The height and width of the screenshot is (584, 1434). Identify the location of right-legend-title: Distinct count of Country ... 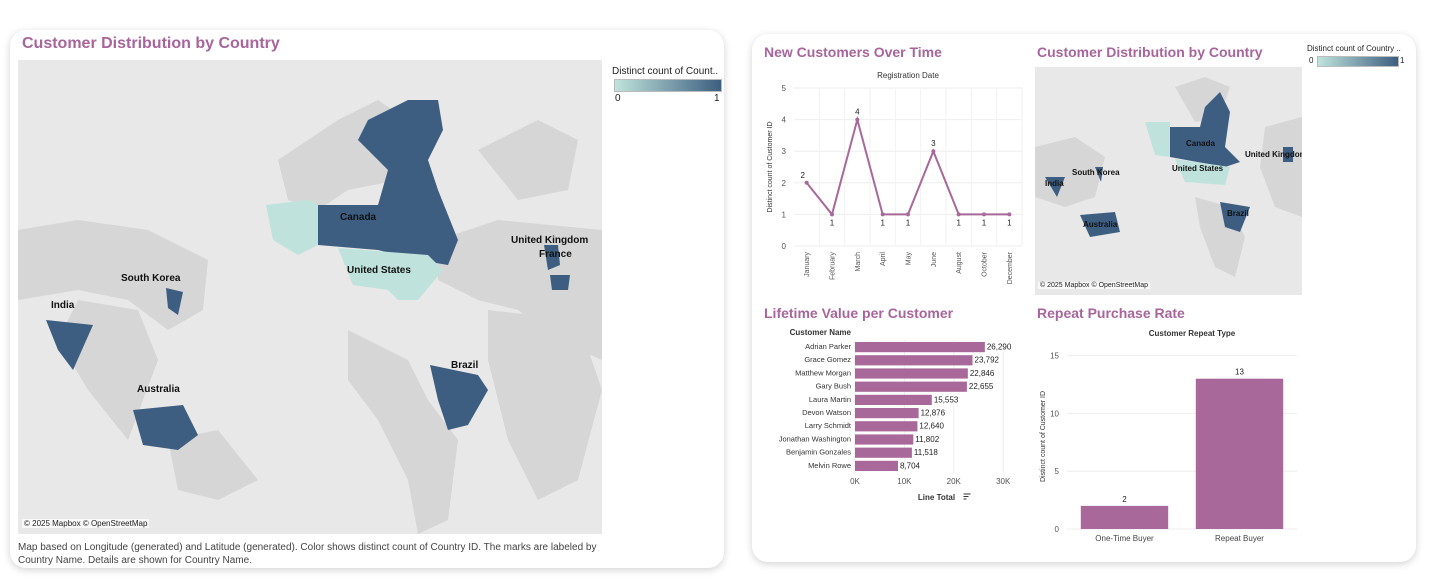
(1354, 48).